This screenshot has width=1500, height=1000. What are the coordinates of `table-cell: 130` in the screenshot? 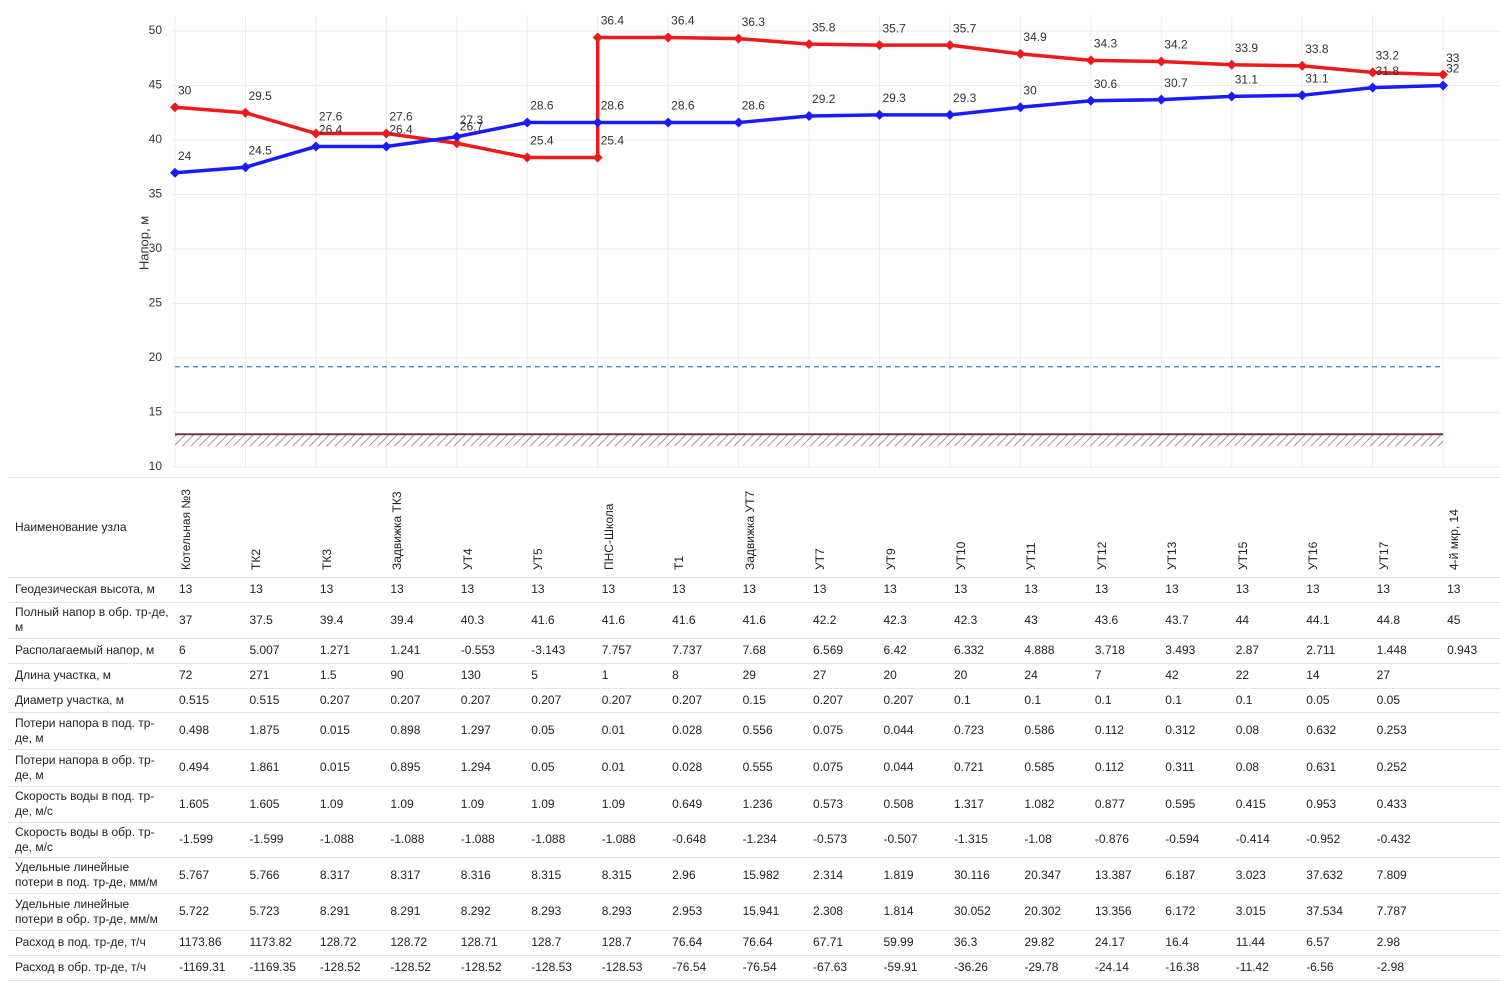 It's located at (470, 675).